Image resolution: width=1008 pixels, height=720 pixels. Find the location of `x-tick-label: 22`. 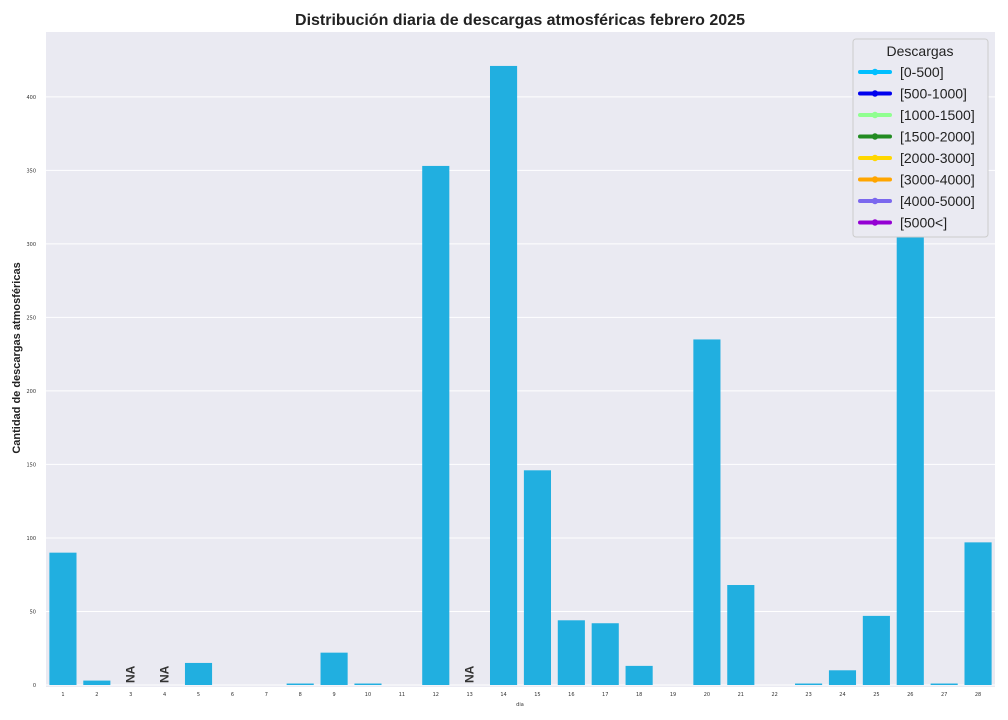

x-tick-label: 22 is located at coordinates (775, 695).